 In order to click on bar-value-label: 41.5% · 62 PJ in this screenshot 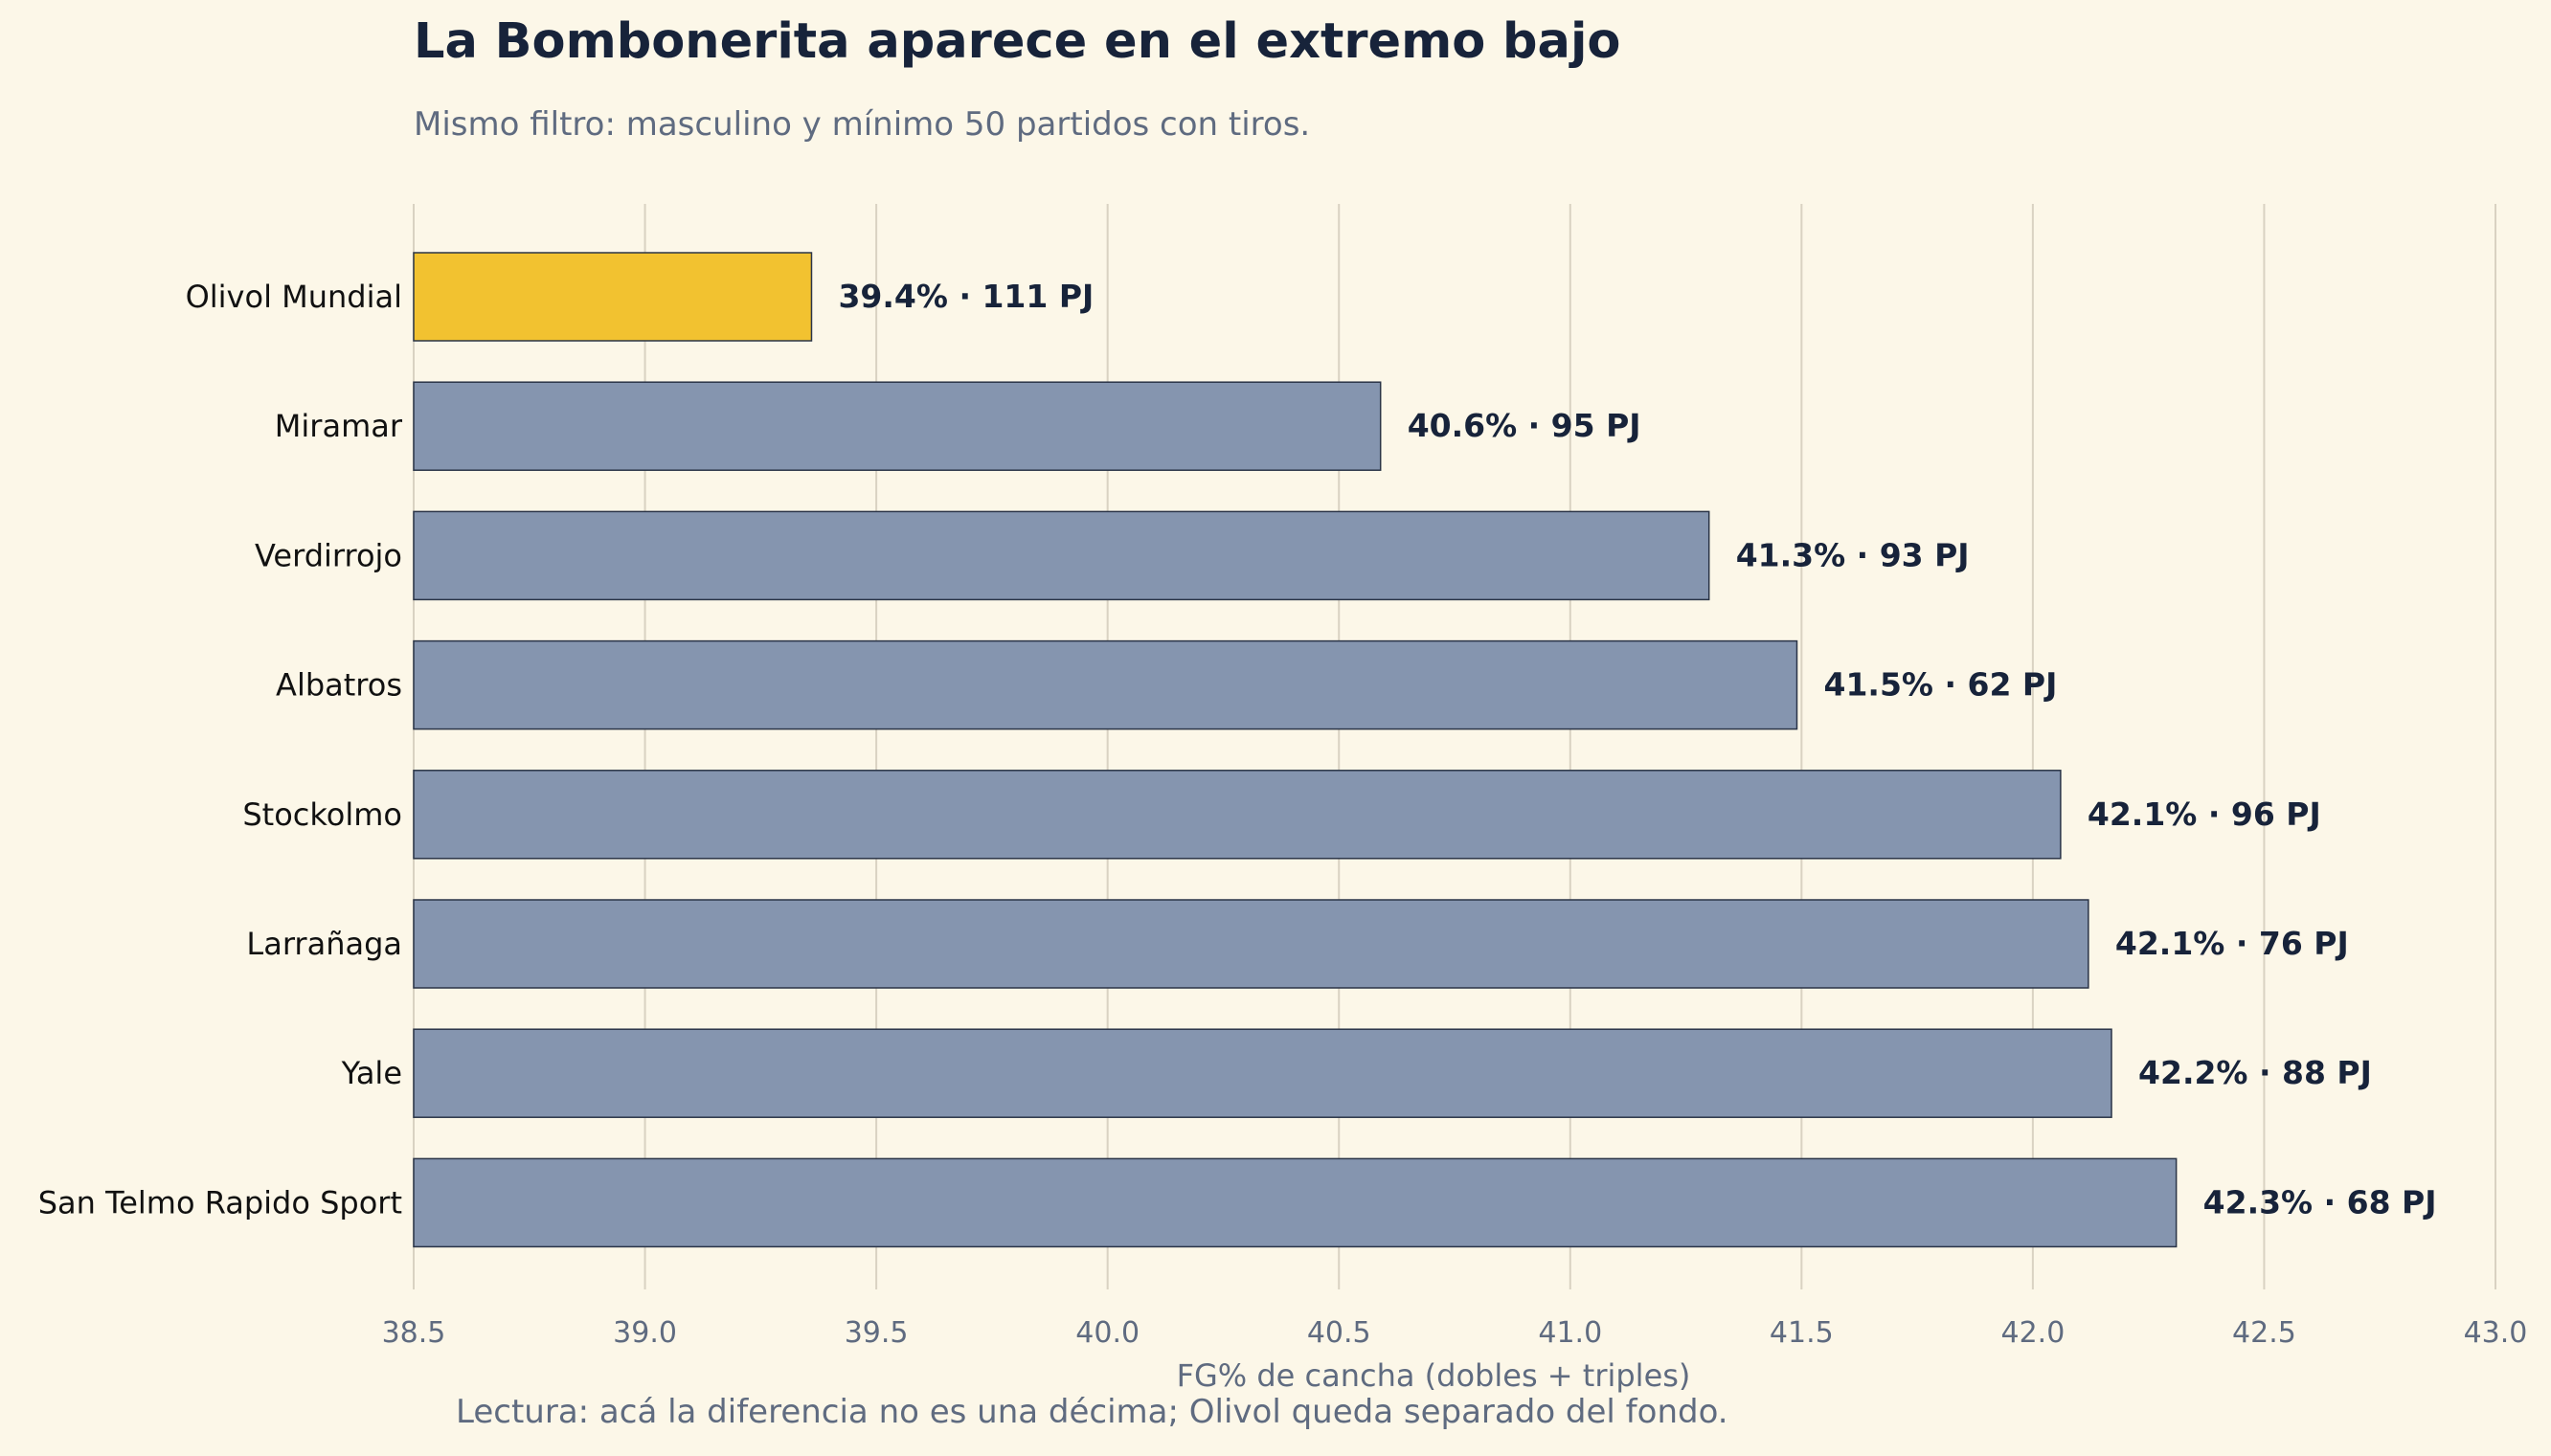, I will do `click(1941, 685)`.